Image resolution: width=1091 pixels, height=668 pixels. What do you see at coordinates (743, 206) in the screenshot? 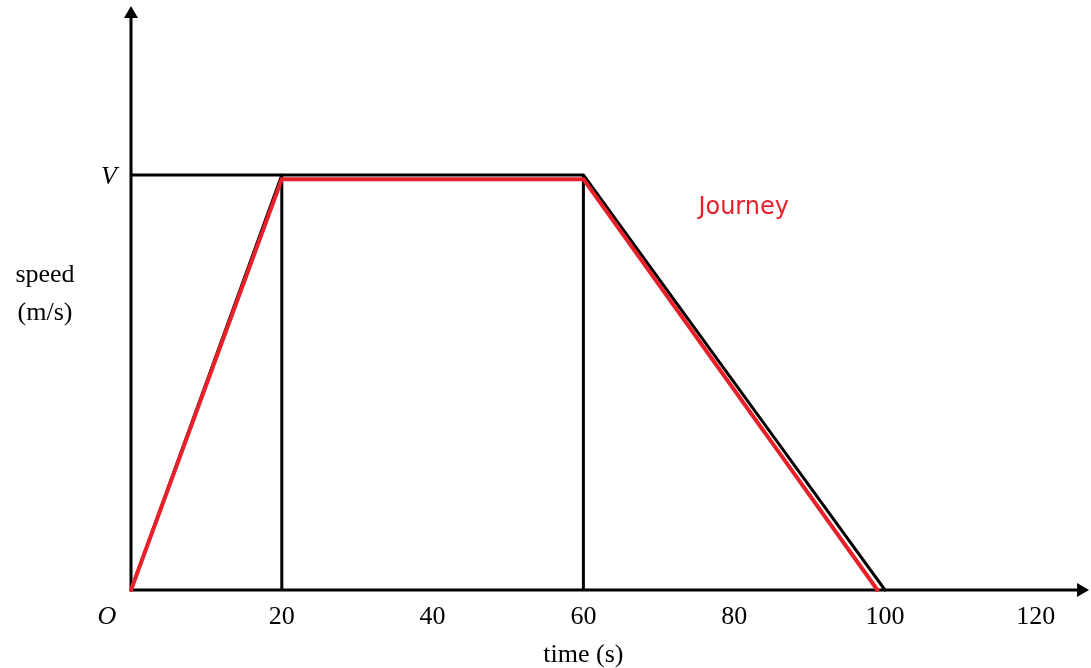
I see `text: Journey` at bounding box center [743, 206].